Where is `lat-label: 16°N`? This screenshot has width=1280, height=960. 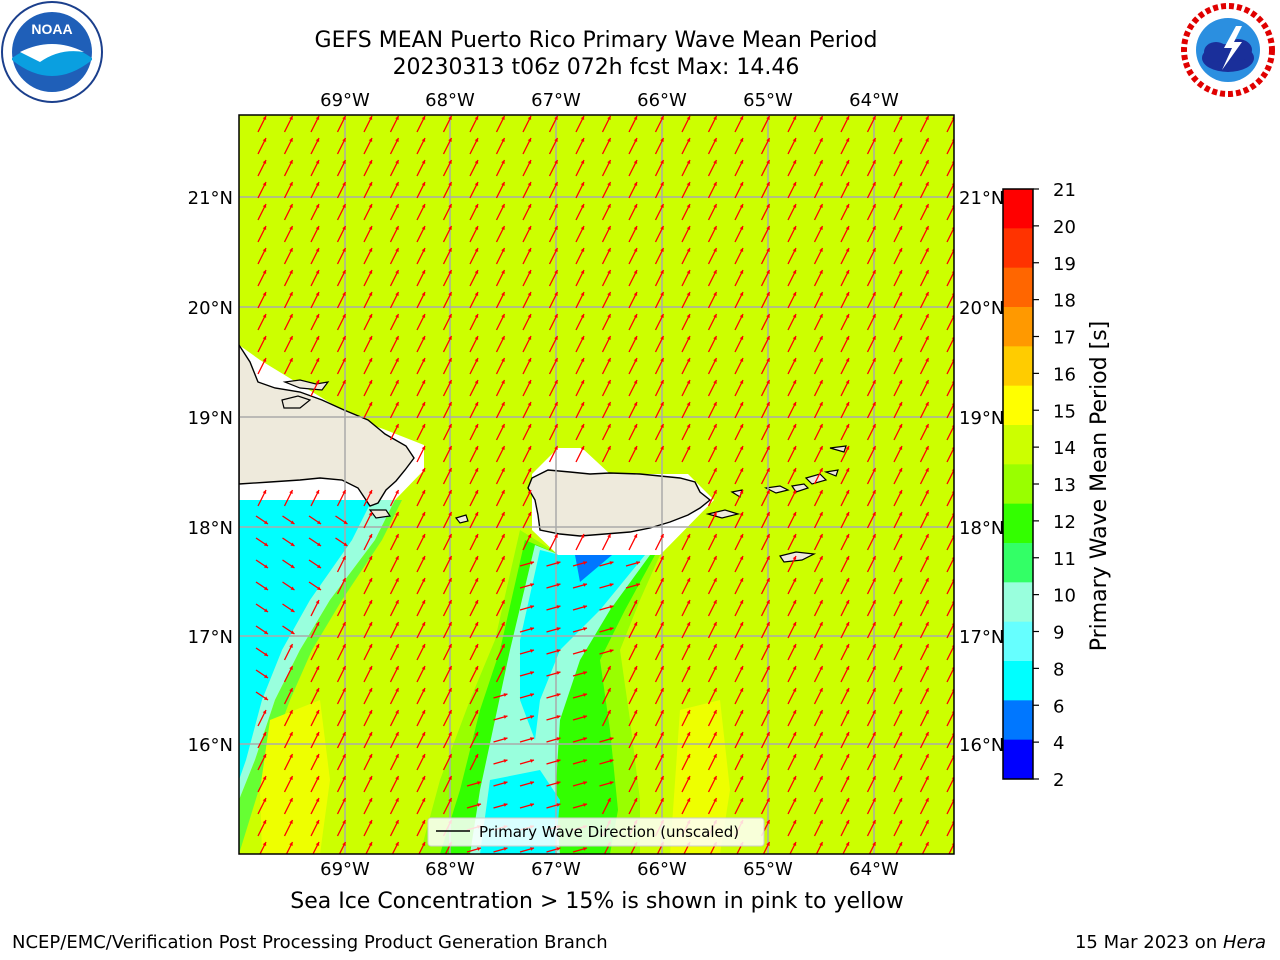
lat-label: 16°N is located at coordinates (210, 745).